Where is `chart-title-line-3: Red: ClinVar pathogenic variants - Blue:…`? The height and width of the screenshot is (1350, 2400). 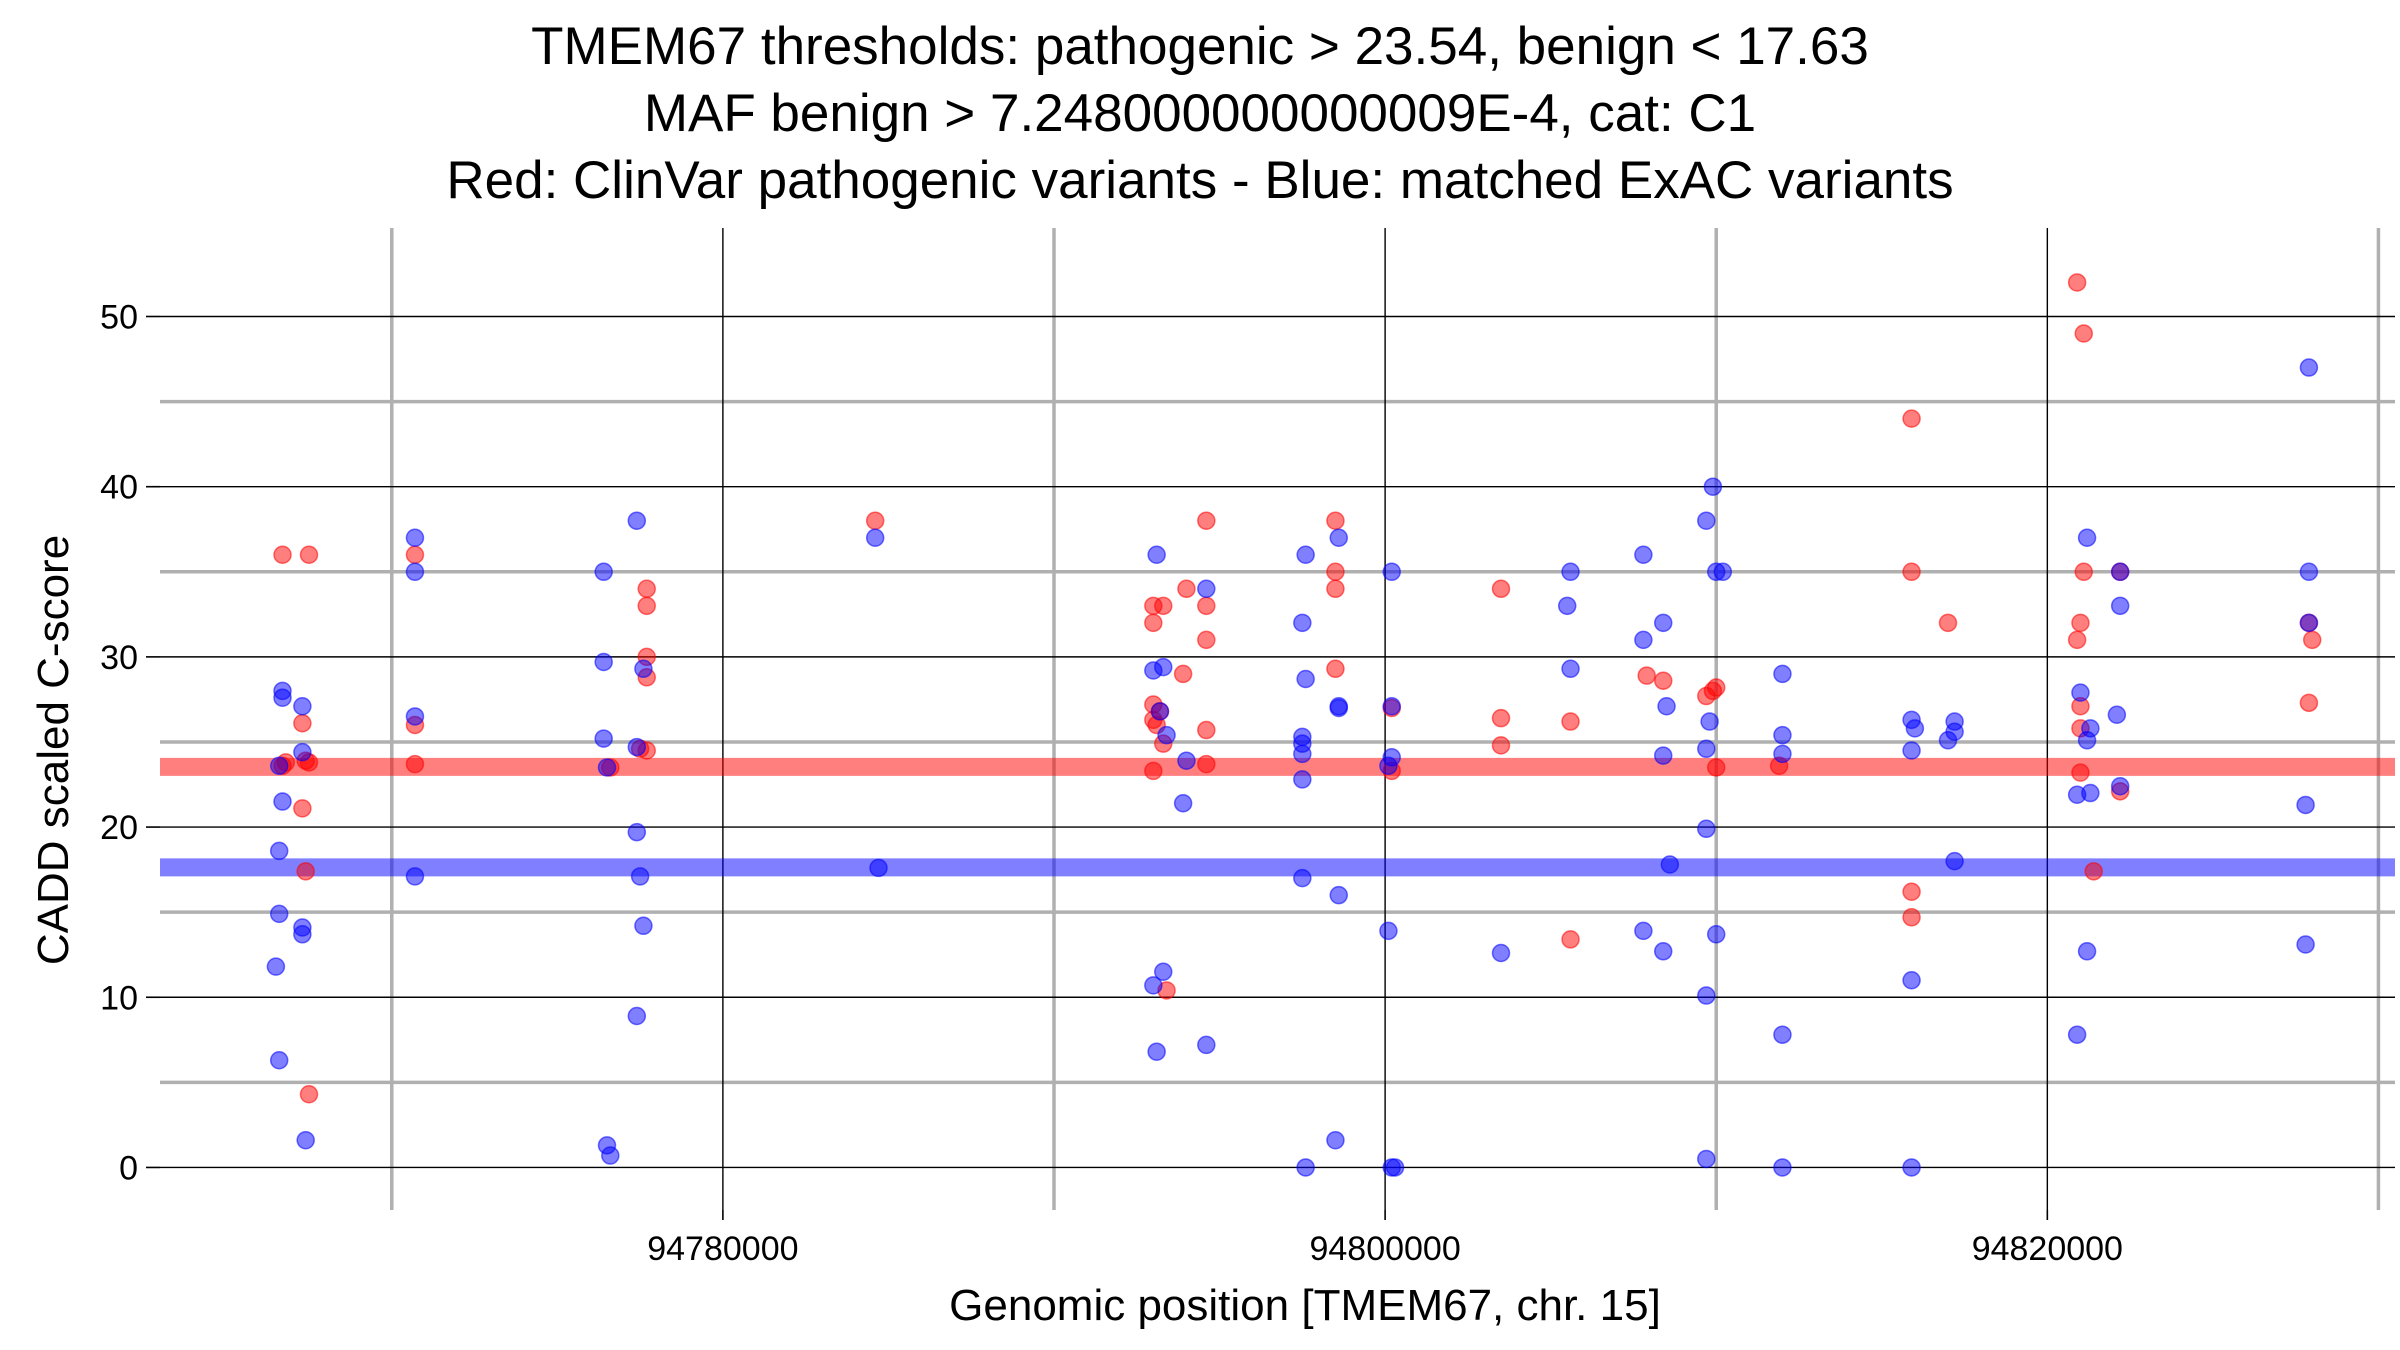
chart-title-line-3: Red: ClinVar pathogenic variants - Blue:… is located at coordinates (1200, 180).